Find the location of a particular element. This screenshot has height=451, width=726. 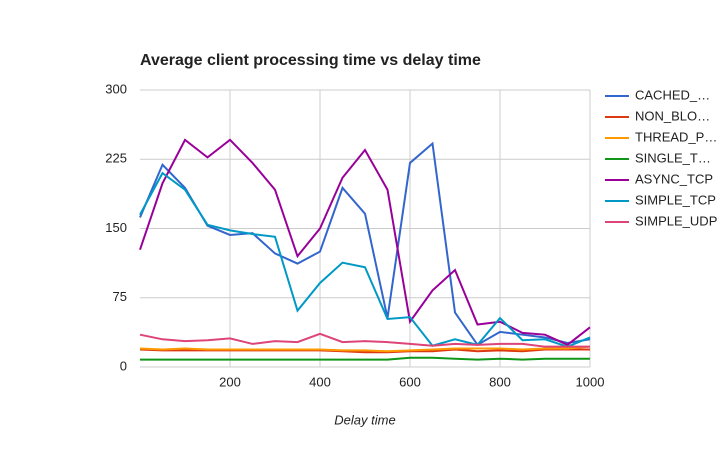

y-tick-label: 0 is located at coordinates (123, 365).